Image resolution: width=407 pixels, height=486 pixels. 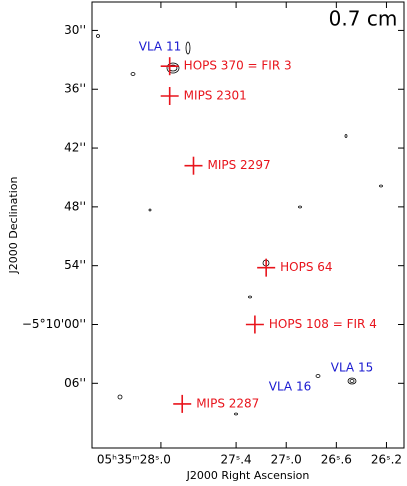 What do you see at coordinates (75, 265) in the screenshot?
I see `y-tick-label: 54''` at bounding box center [75, 265].